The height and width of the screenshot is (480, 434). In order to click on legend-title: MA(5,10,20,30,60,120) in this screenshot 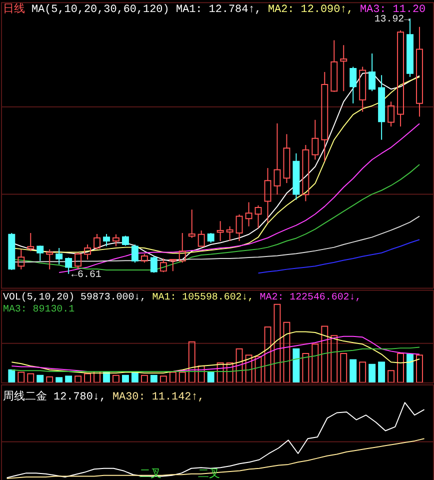, I will do `click(100, 10)`.